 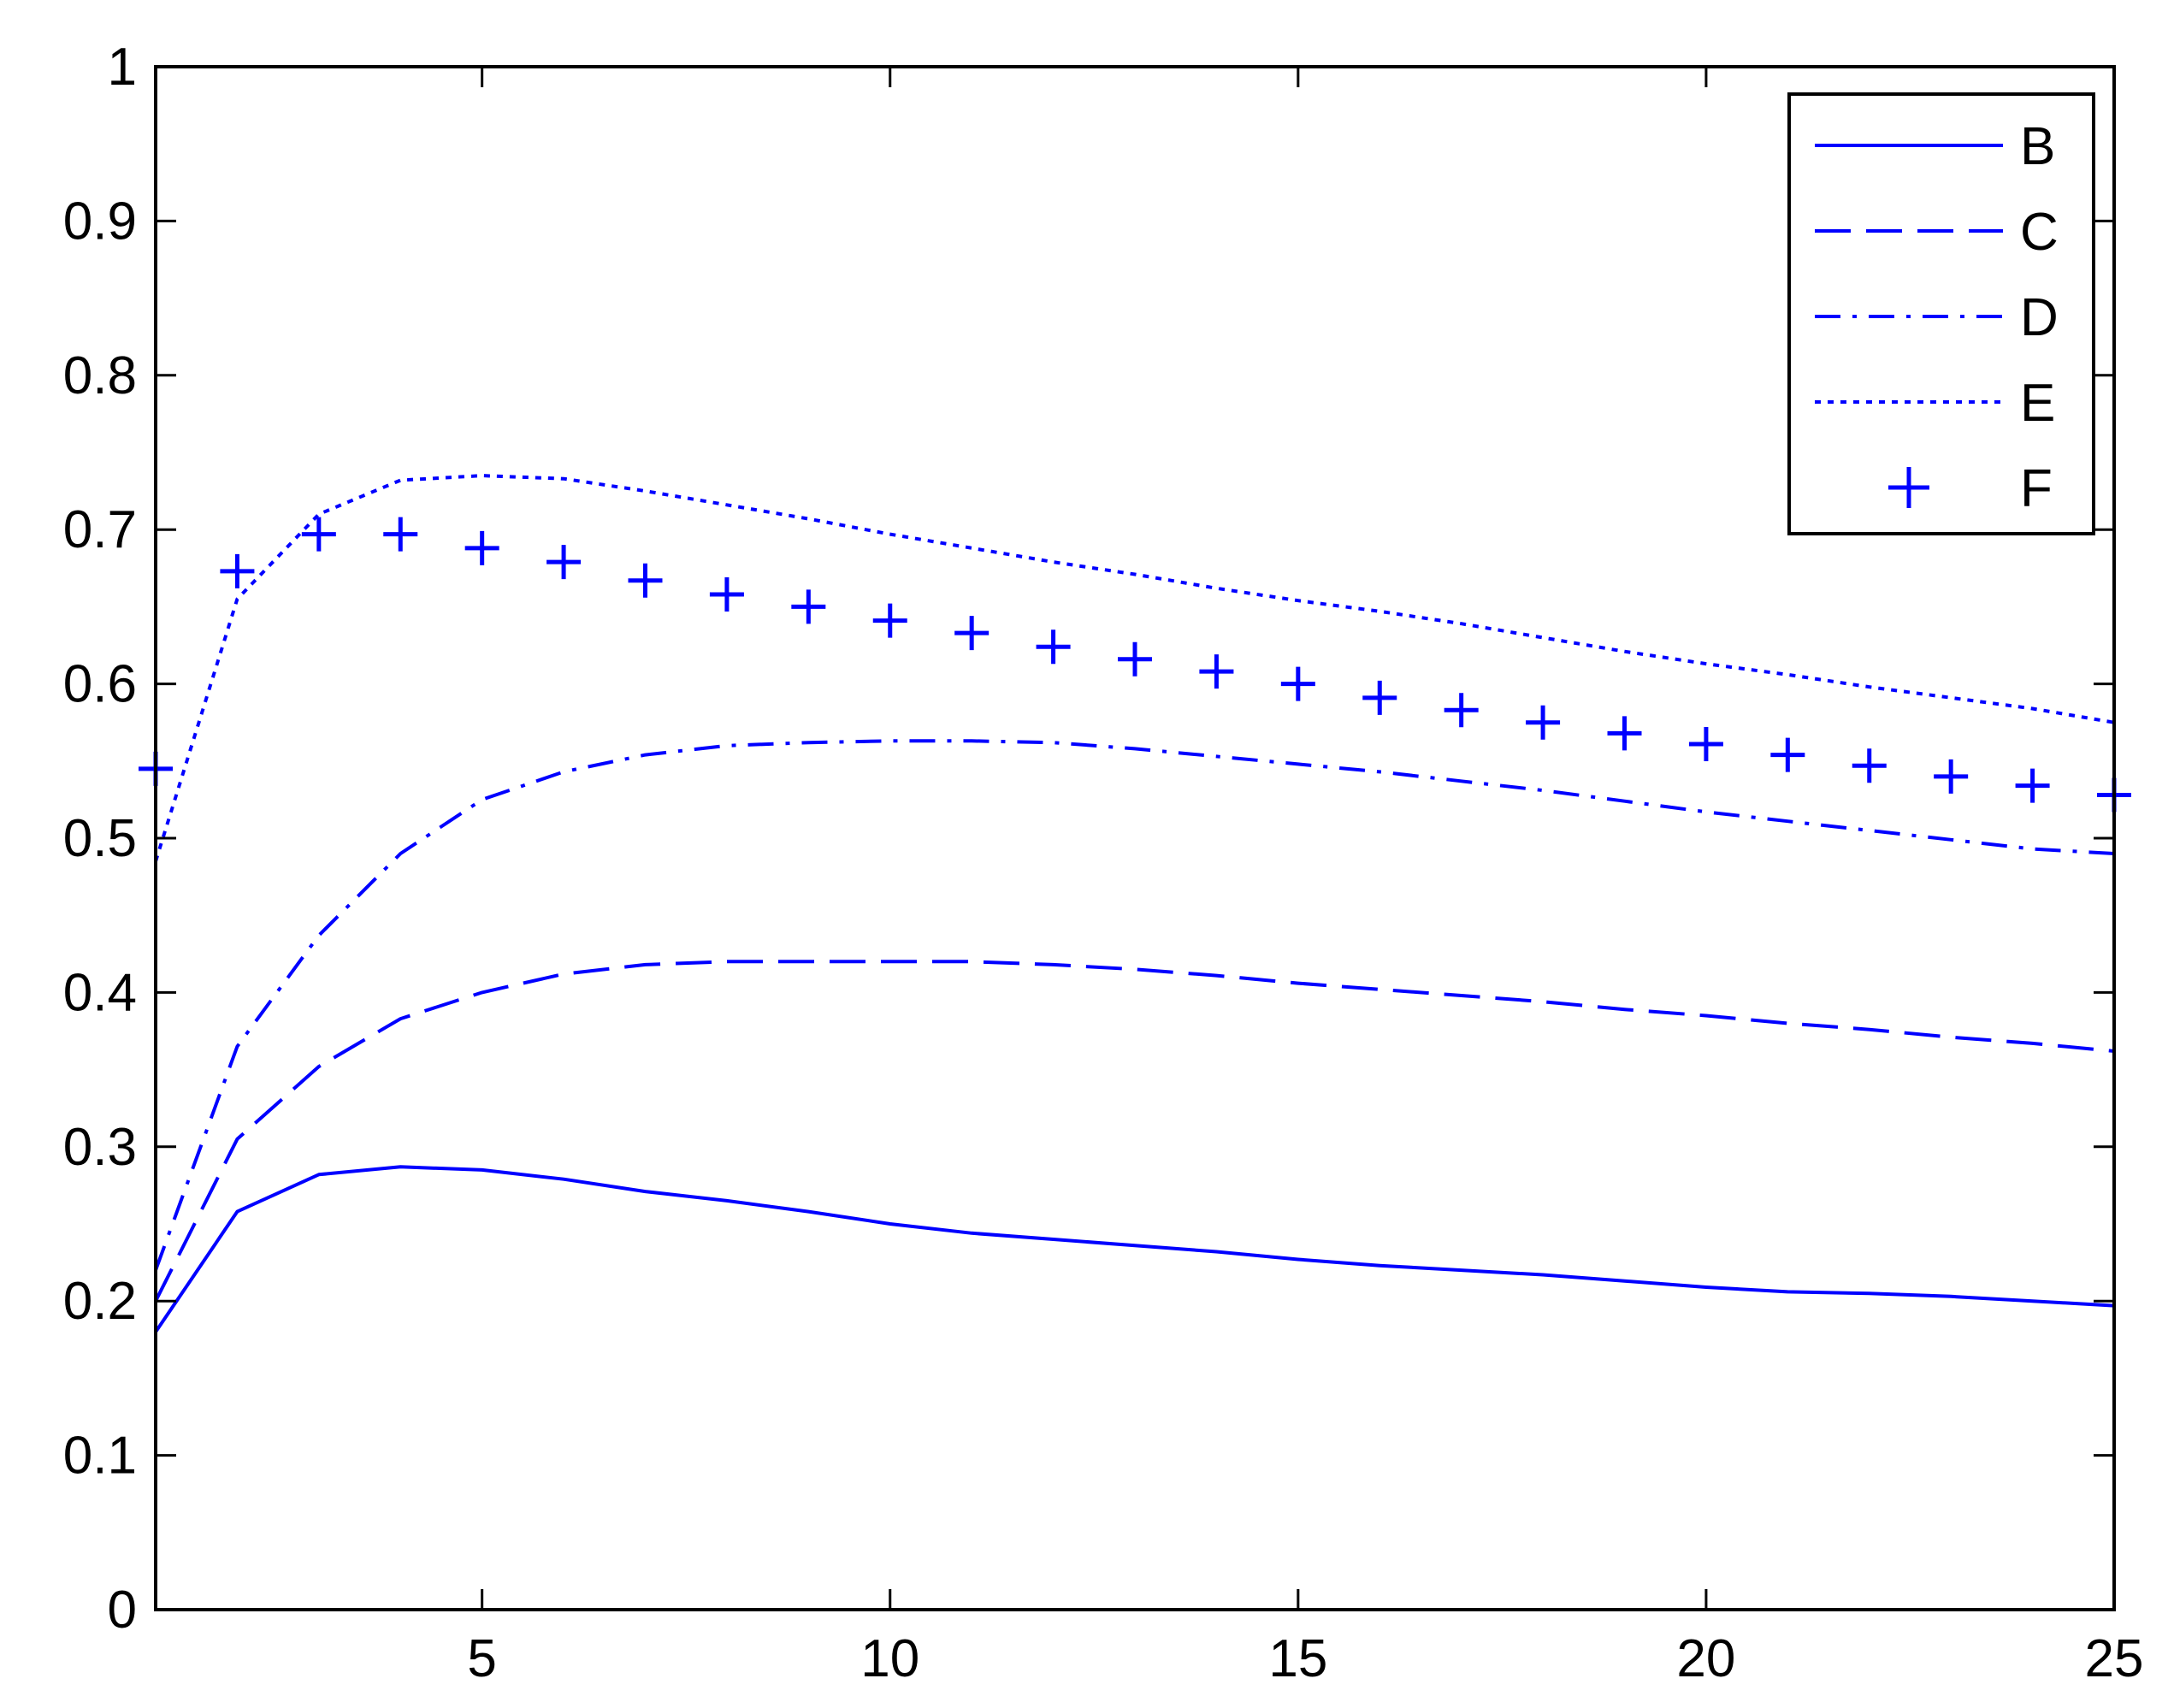 I want to click on x-tick-label: 15, so click(x=1297, y=1658).